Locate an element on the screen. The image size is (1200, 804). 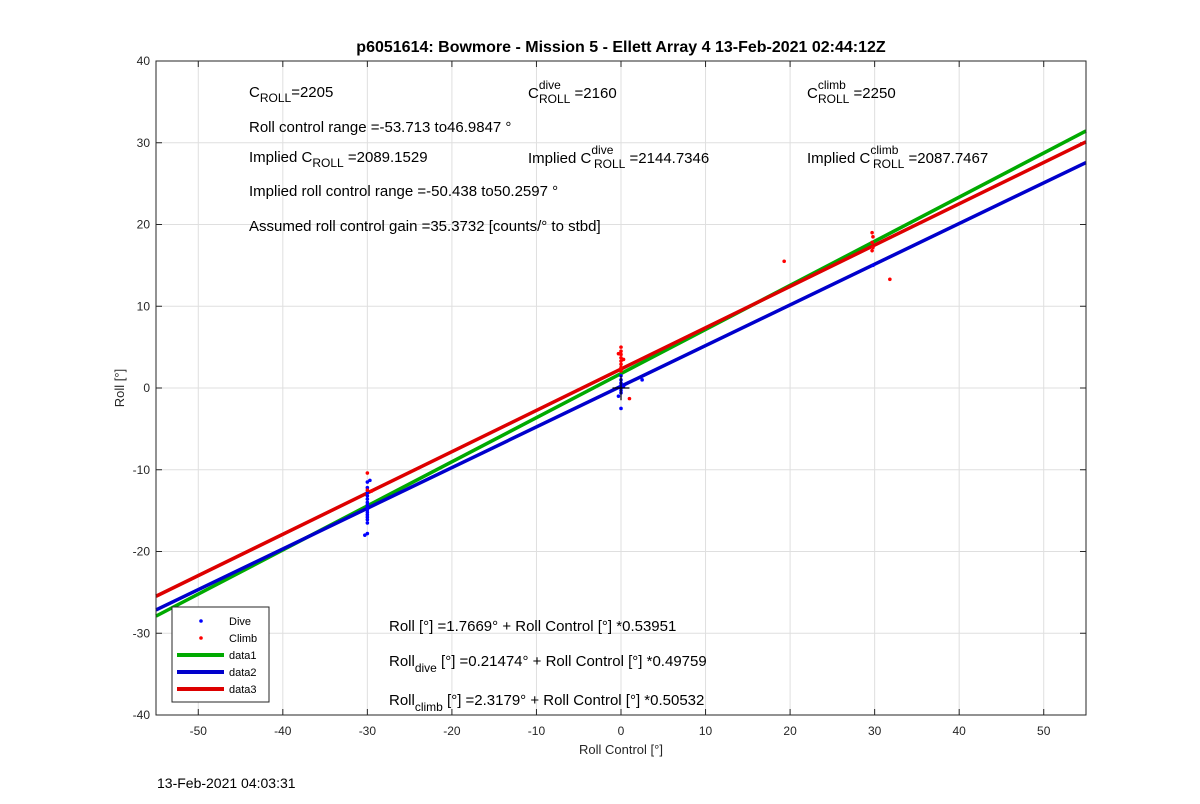
annotation-implied-c-roll-dive: Implied Cdive ROLL =2144.7346 is located at coordinates (618, 157).